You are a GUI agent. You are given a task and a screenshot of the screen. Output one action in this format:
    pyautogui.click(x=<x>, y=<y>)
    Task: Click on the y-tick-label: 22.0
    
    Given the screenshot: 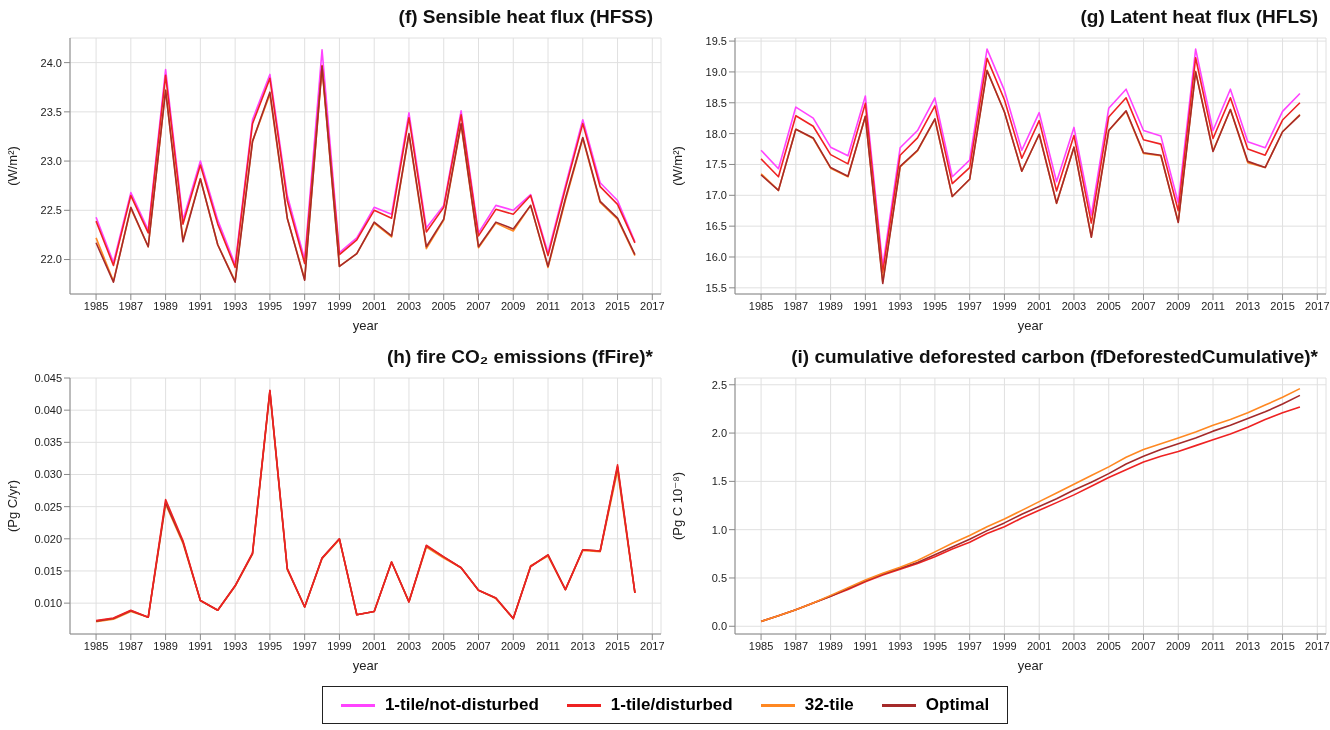 What is the action you would take?
    pyautogui.click(x=51, y=259)
    